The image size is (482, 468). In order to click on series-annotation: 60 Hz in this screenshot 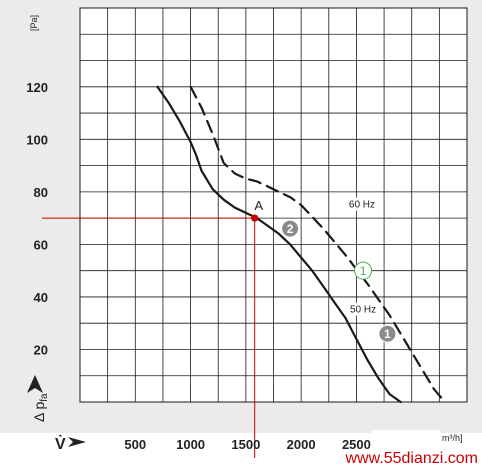, I will do `click(362, 205)`.